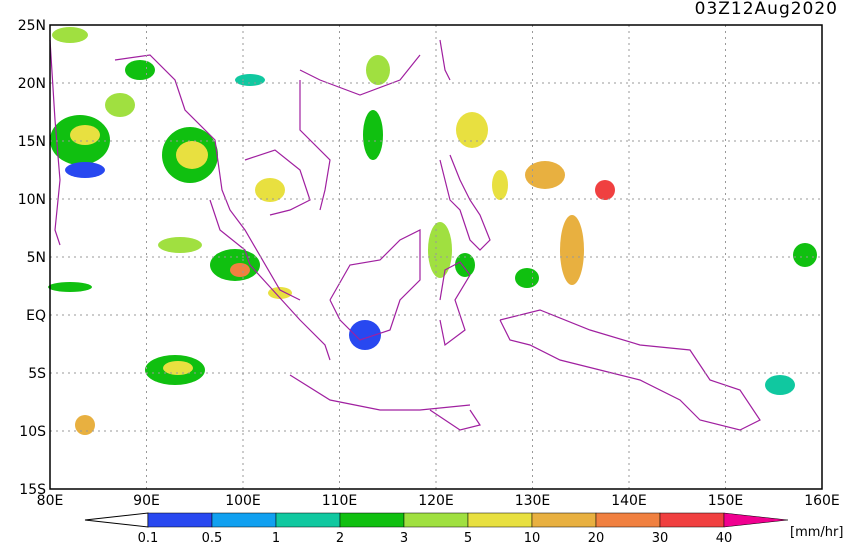 The image size is (864, 544). I want to click on colorbar-label: 3, so click(404, 537).